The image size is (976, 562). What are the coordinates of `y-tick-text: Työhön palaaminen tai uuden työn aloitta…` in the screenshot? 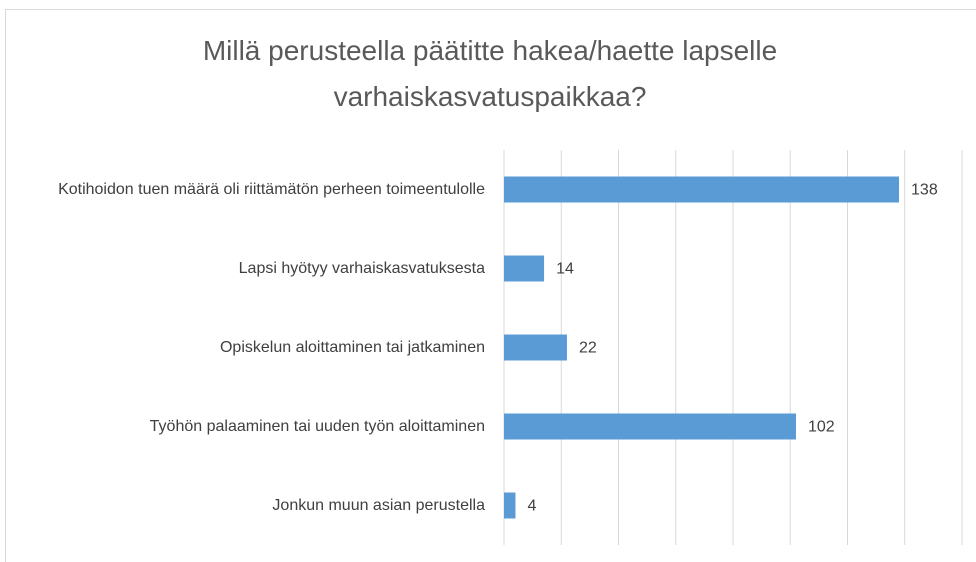 It's located at (317, 426).